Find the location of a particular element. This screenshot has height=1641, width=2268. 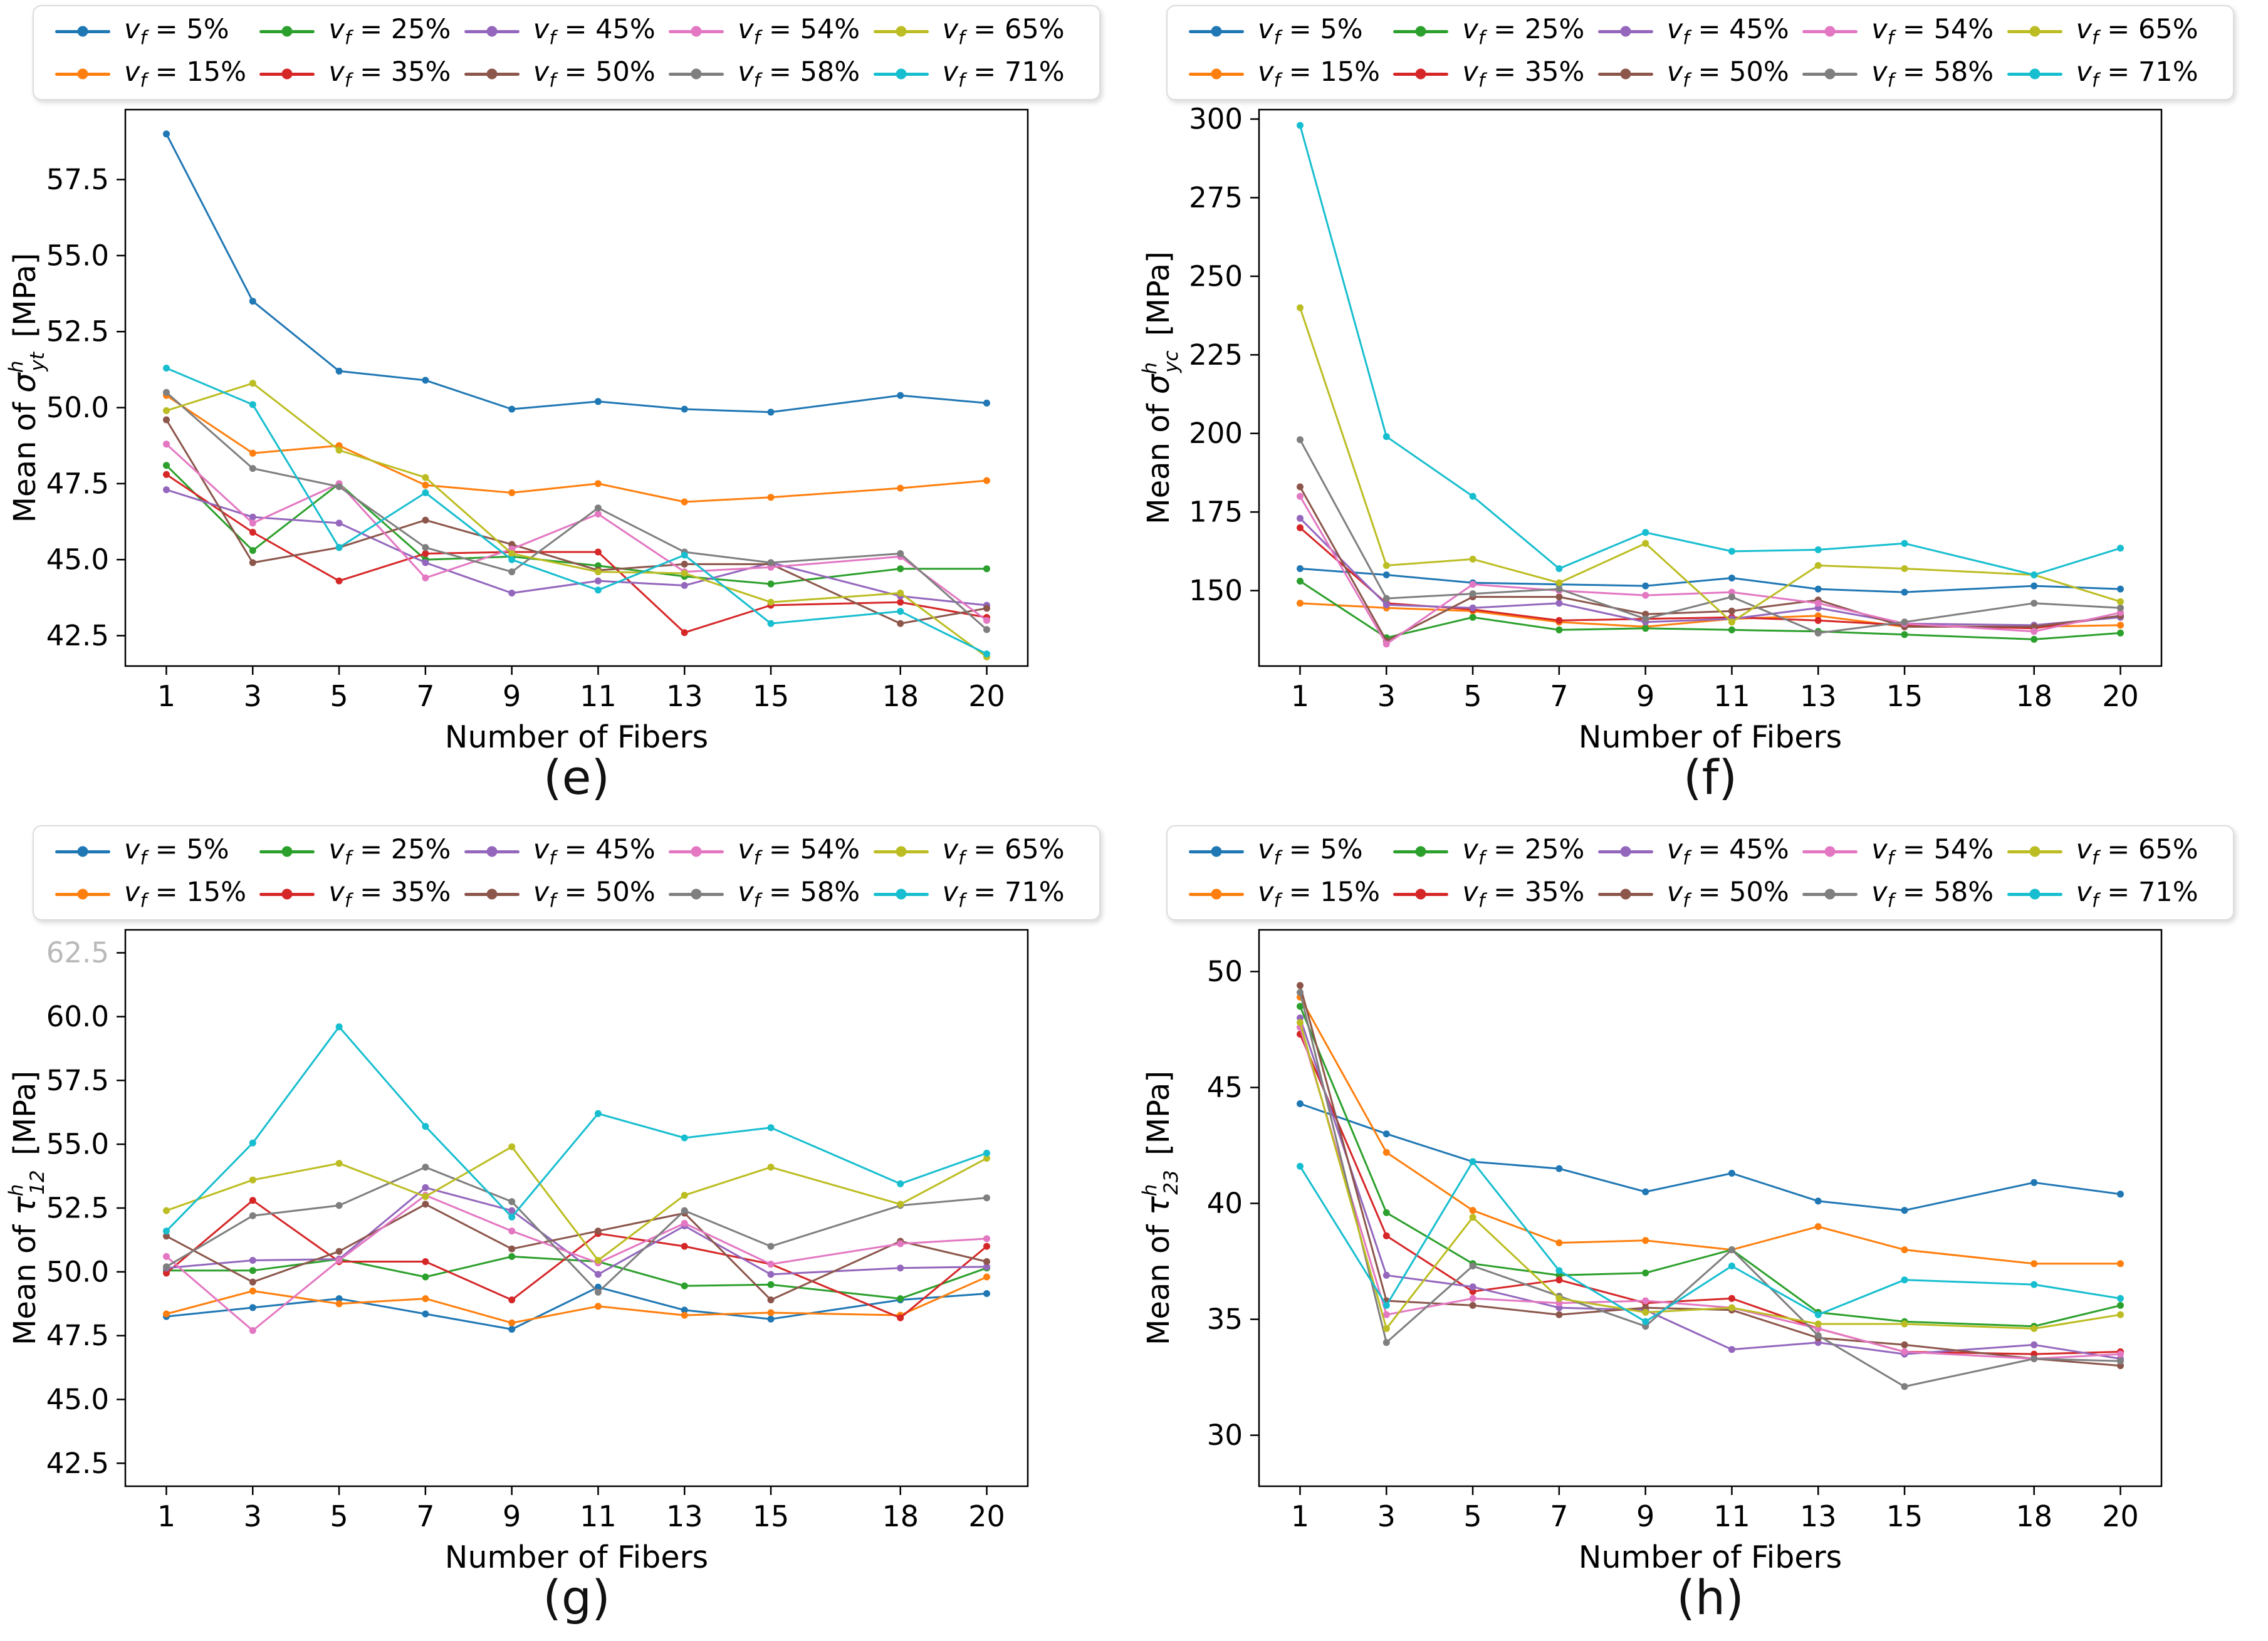

legend-label: vf = 54% is located at coordinates (1932, 851).